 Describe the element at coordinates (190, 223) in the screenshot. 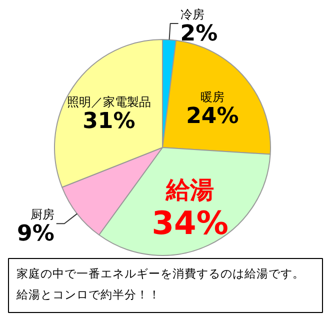

I see `data-label: 34%` at that location.